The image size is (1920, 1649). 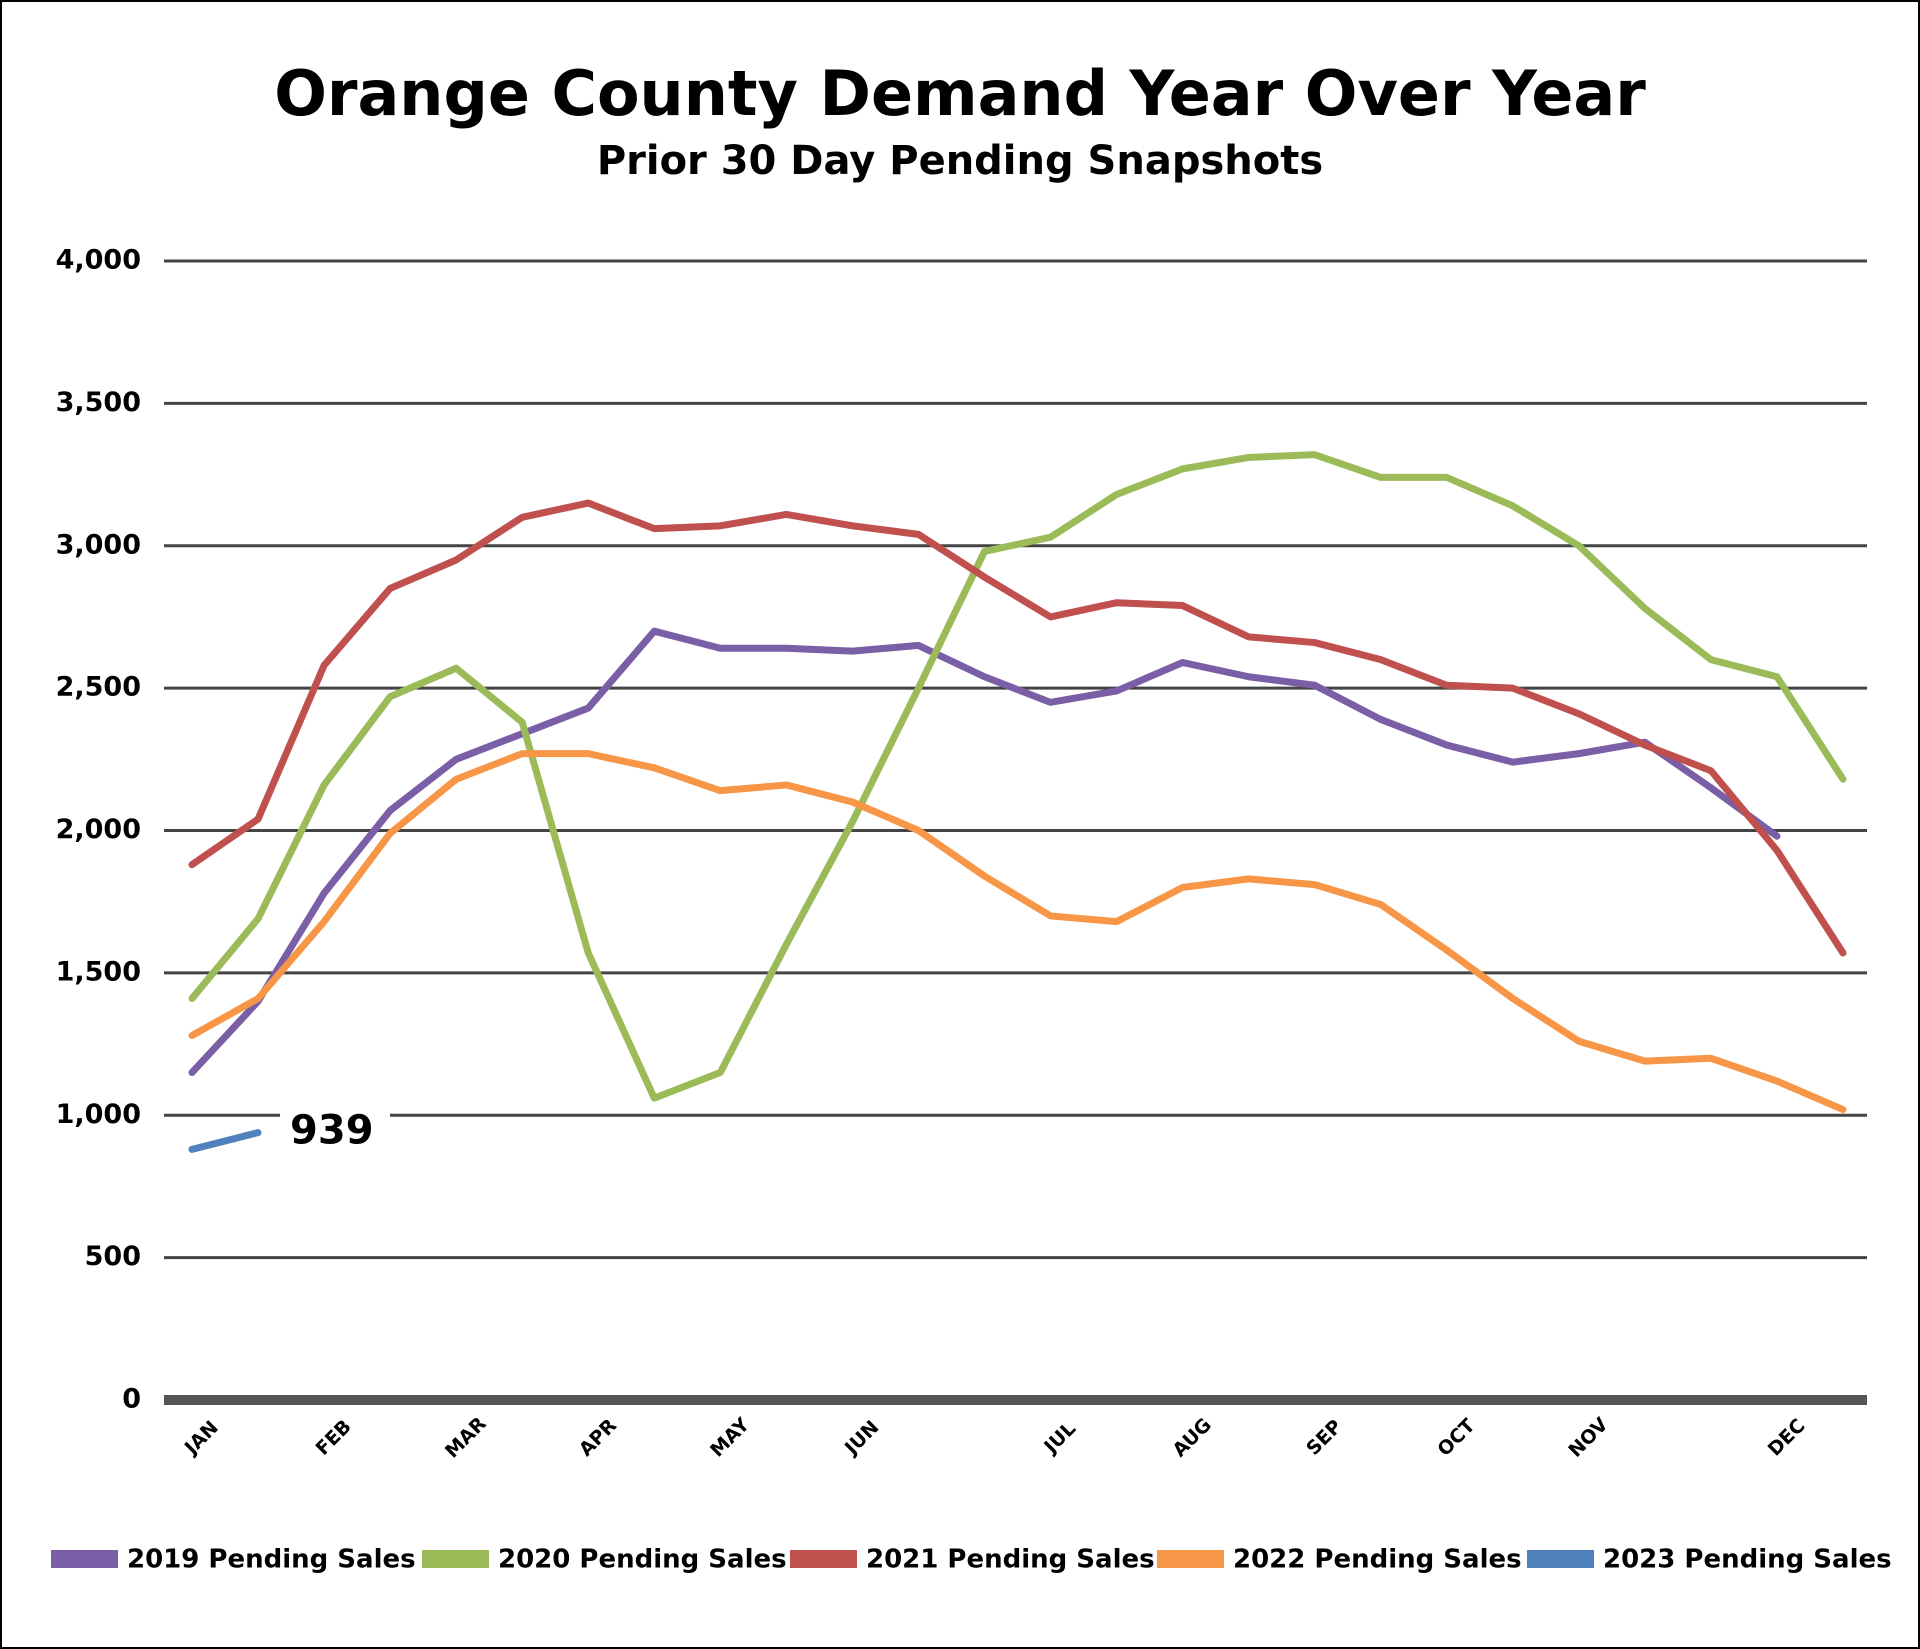 I want to click on y-tick-label: 0, so click(x=131, y=1399).